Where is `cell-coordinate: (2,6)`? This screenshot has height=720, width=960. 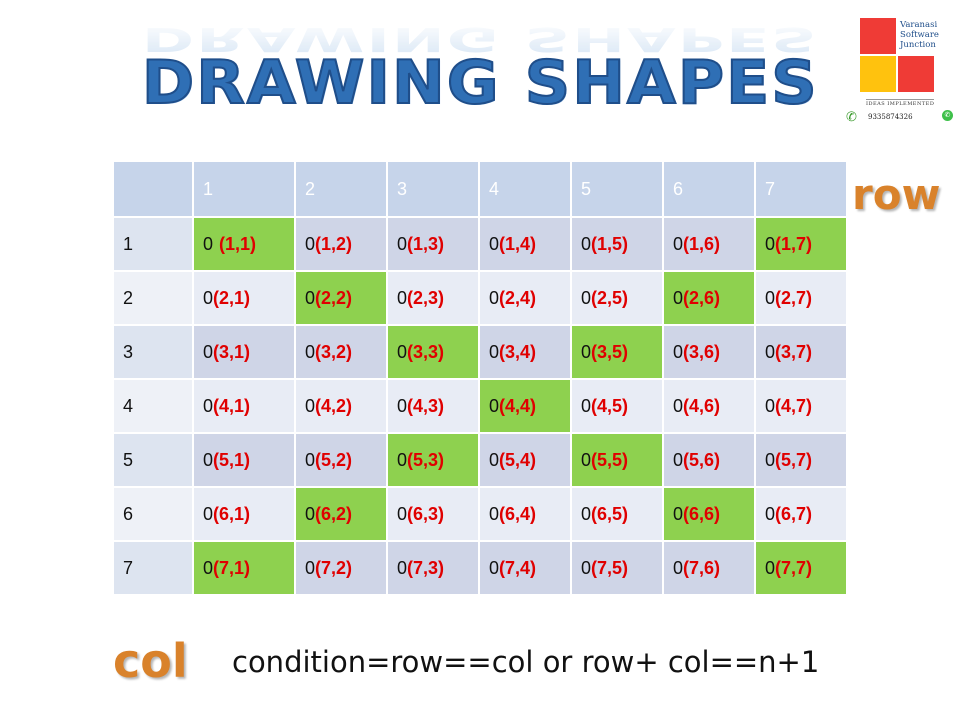
cell-coordinate: (2,6) is located at coordinates (702, 297).